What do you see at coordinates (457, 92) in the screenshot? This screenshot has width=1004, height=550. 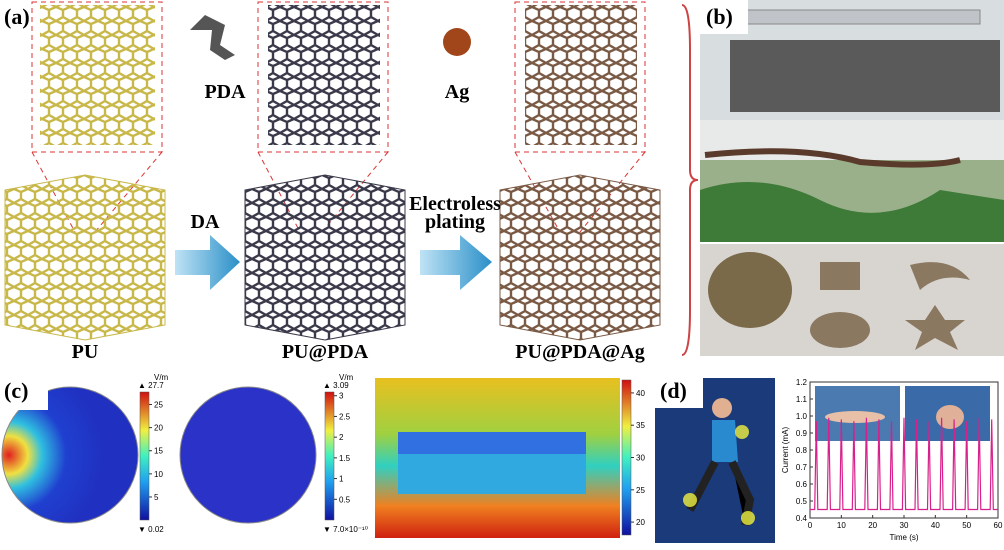 I see `ag-label: Ag` at bounding box center [457, 92].